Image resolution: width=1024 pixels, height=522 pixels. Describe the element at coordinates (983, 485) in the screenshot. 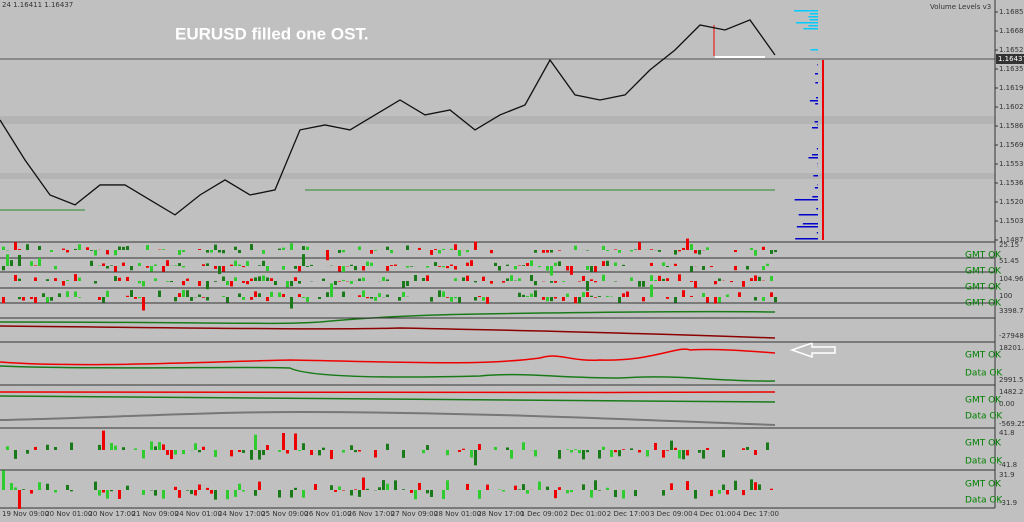

I see `status: GMT OK` at that location.